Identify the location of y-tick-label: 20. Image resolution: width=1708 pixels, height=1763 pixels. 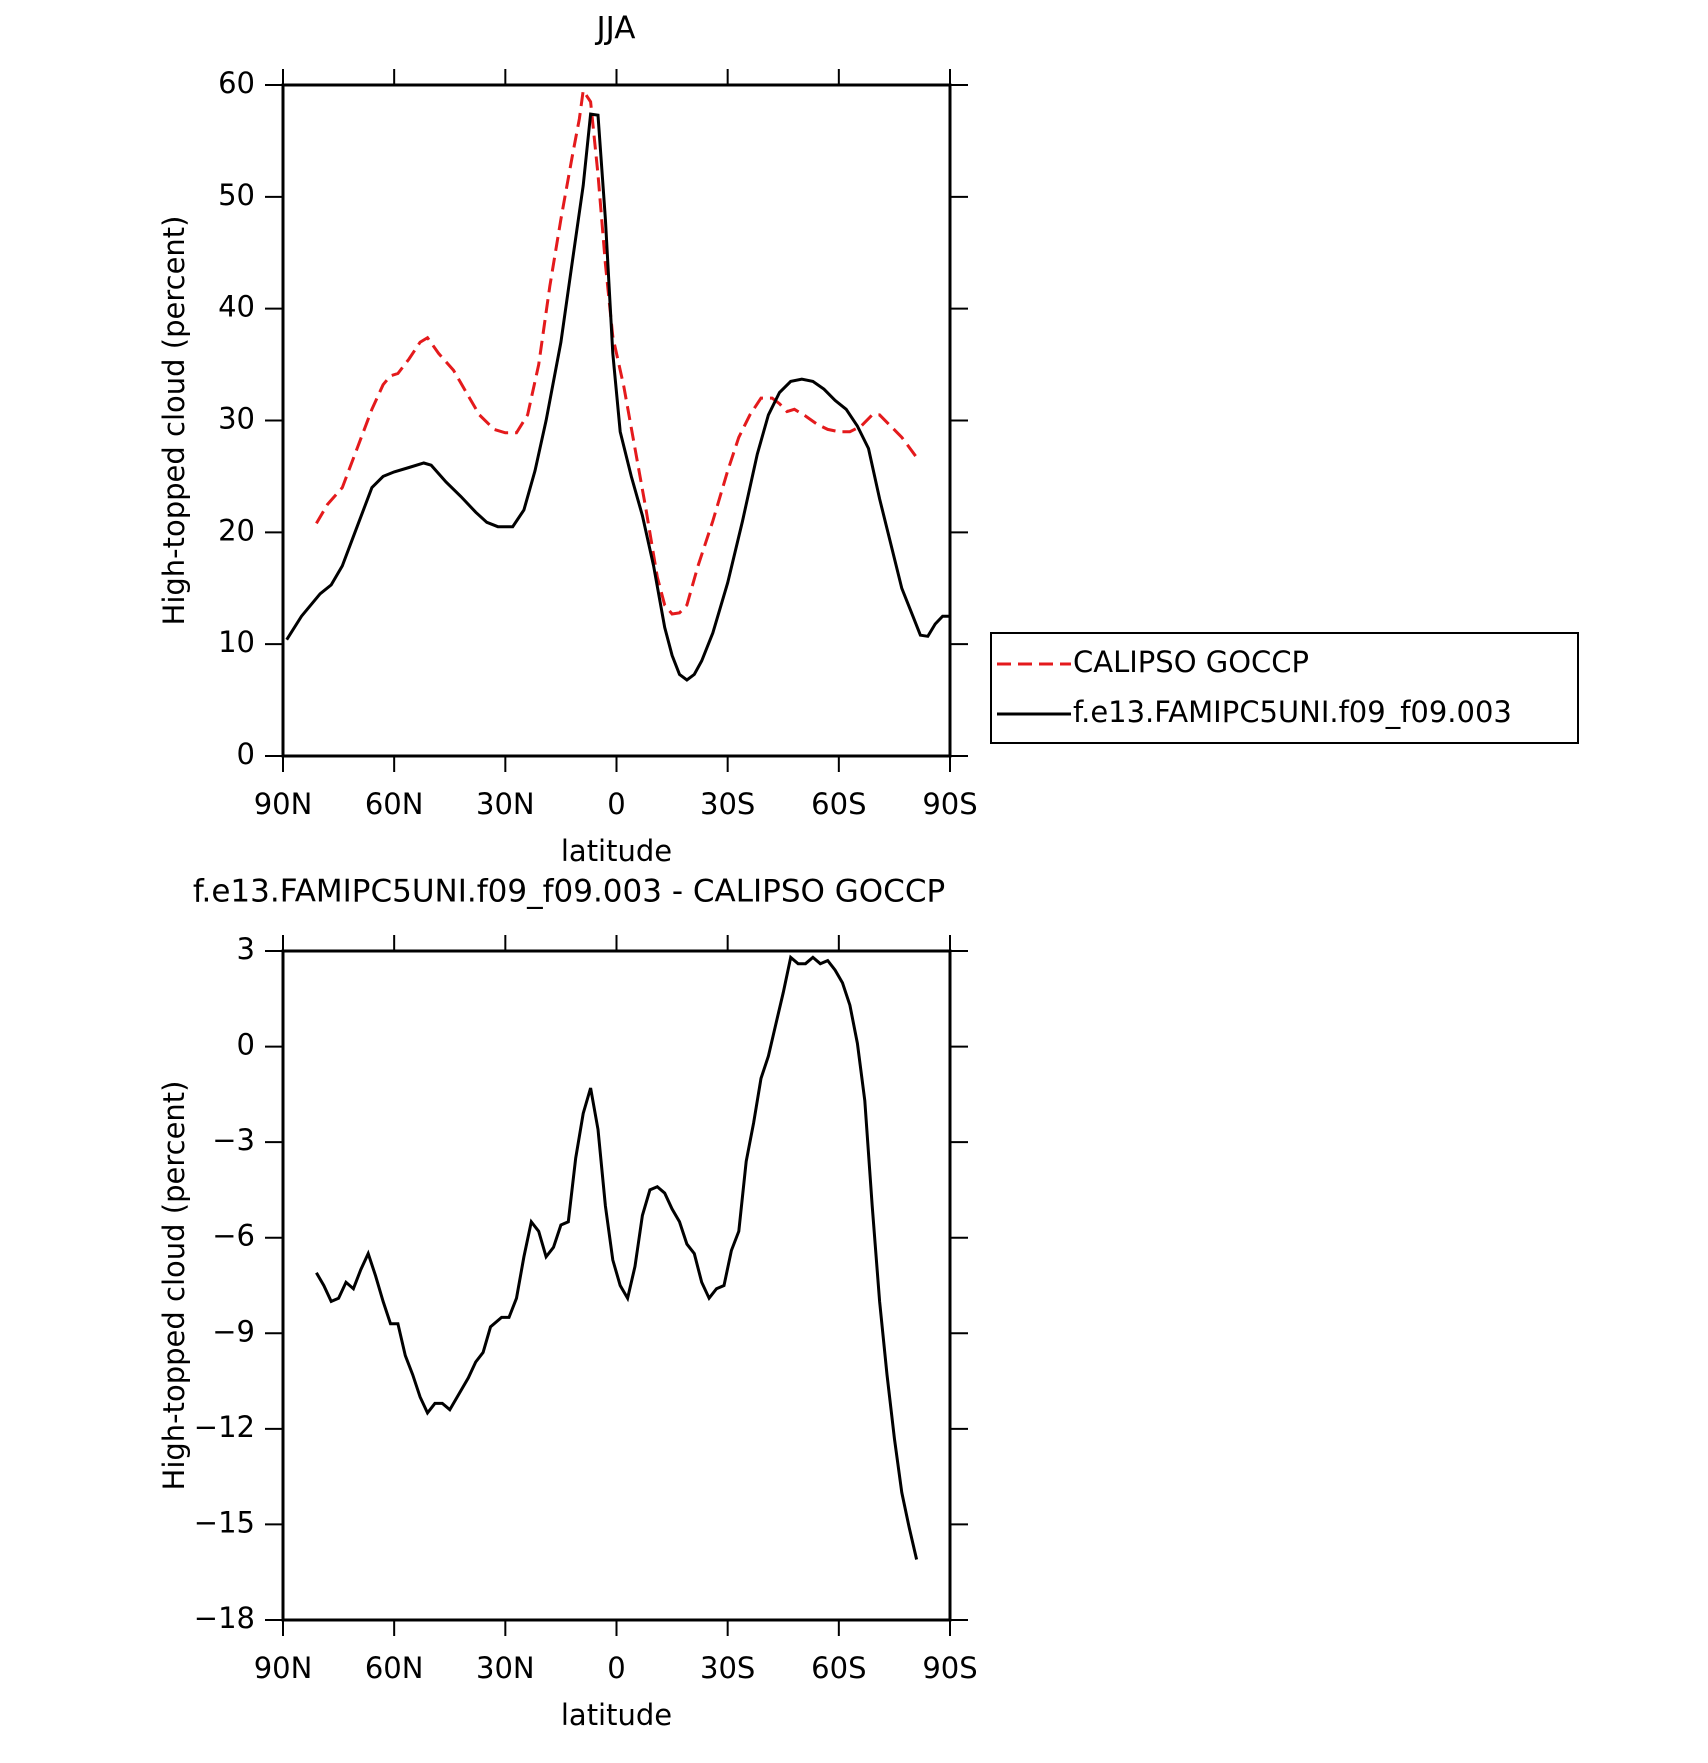
(236, 530).